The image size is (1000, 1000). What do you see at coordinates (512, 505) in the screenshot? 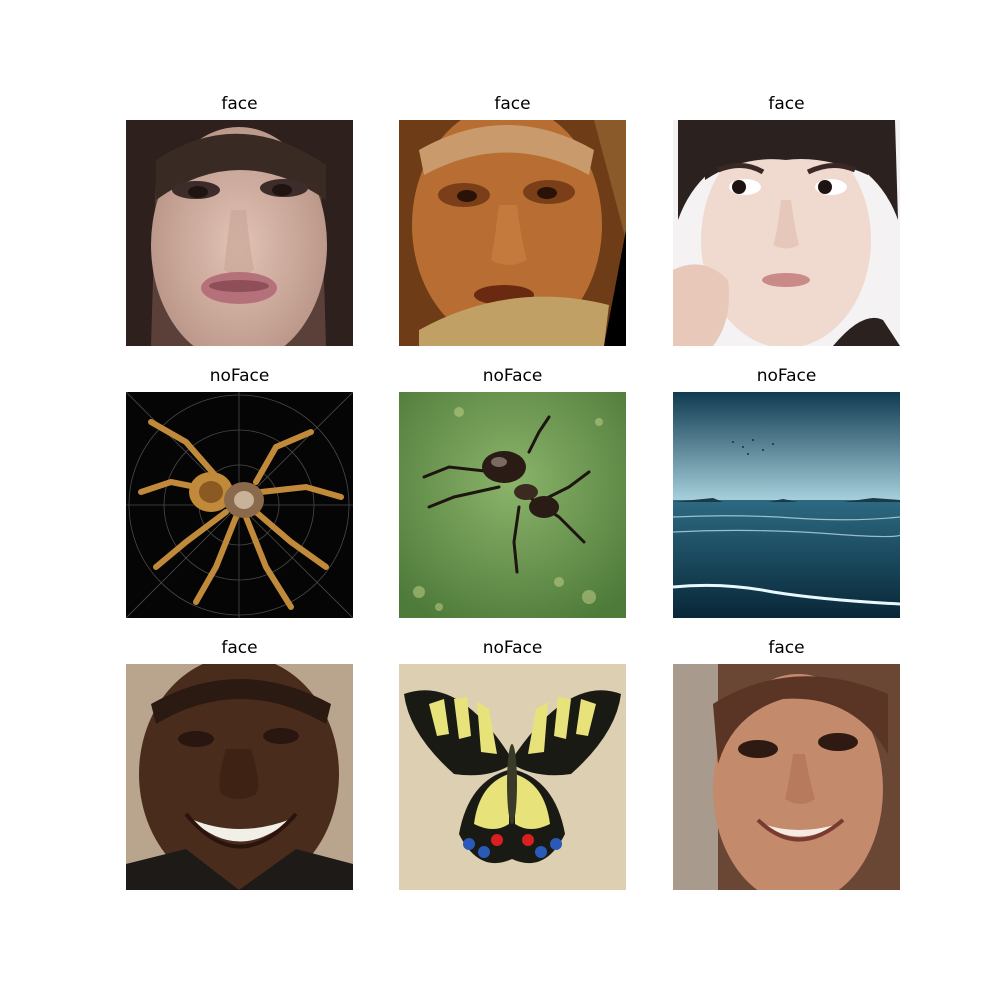
I see `ant-image` at bounding box center [512, 505].